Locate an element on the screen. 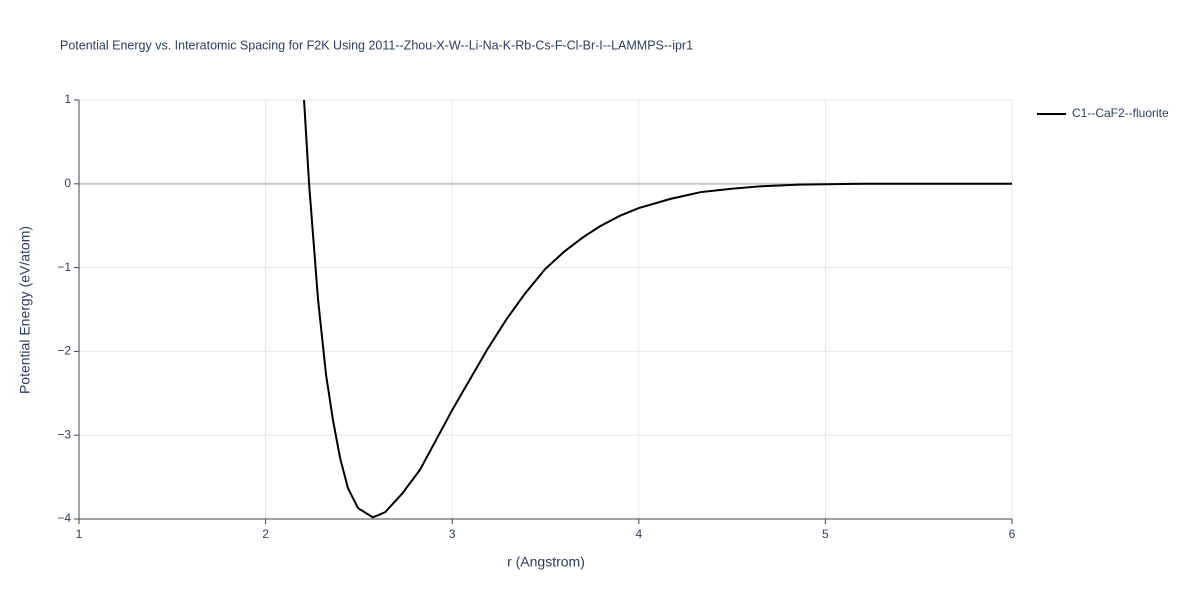  x-tick-label: 2 is located at coordinates (265, 534).